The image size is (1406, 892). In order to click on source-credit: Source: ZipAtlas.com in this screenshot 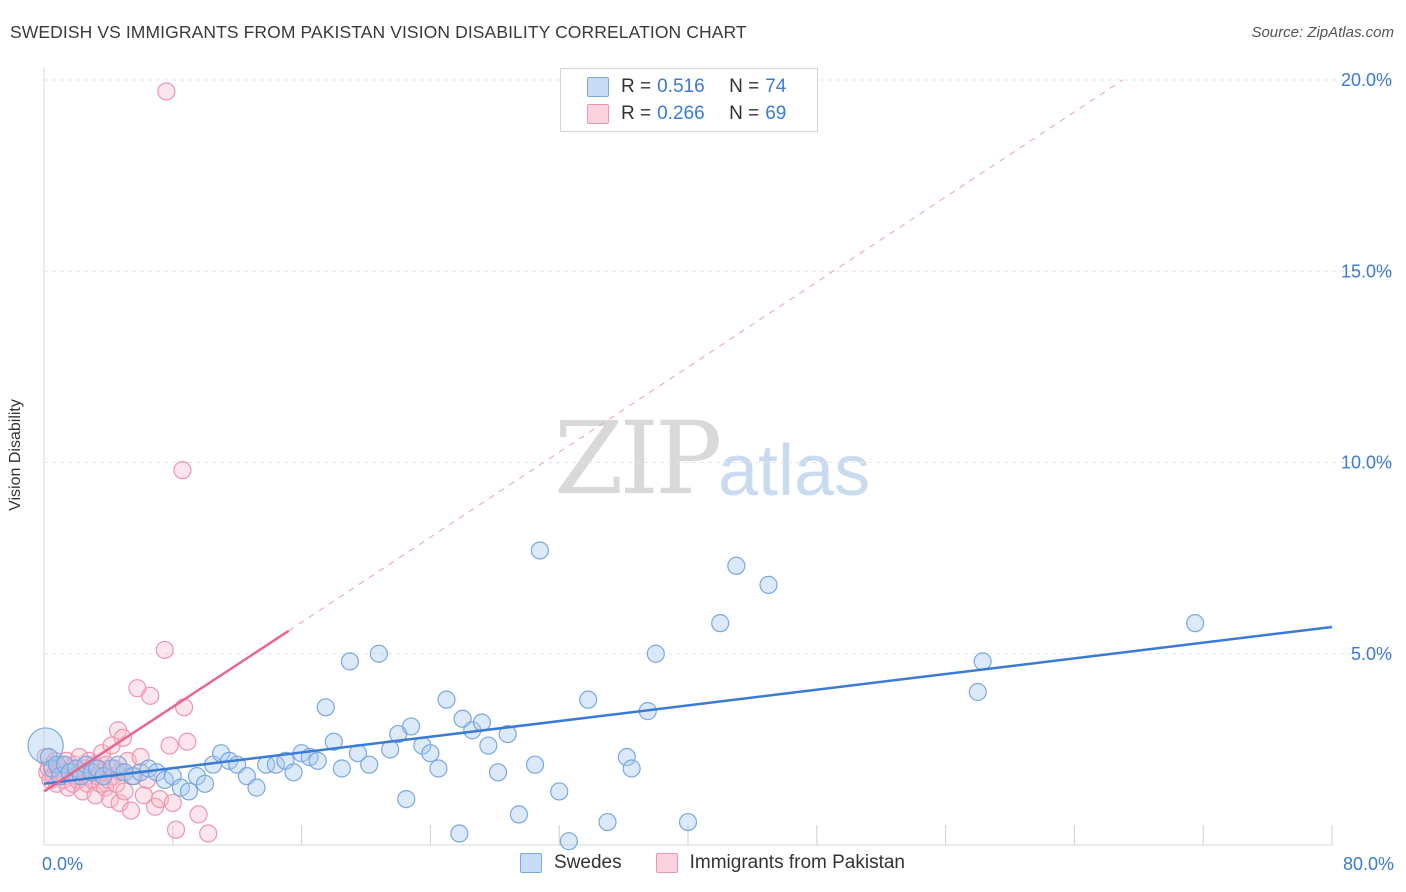, I will do `click(1322, 32)`.